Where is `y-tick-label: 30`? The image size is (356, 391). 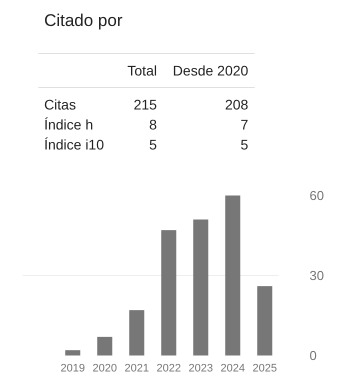 y-tick-label: 30 is located at coordinates (317, 275).